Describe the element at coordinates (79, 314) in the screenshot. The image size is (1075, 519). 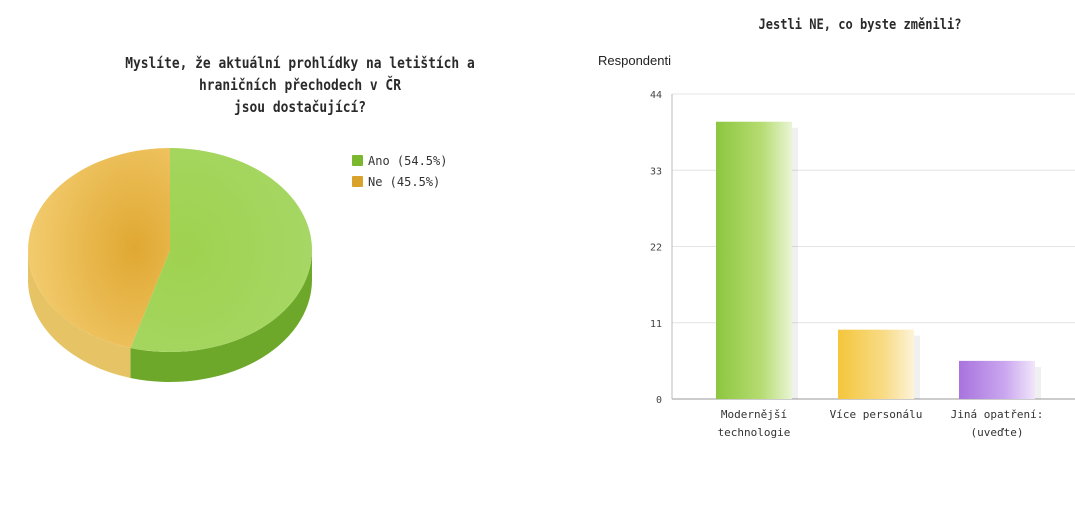
I see `pie-side-ne` at that location.